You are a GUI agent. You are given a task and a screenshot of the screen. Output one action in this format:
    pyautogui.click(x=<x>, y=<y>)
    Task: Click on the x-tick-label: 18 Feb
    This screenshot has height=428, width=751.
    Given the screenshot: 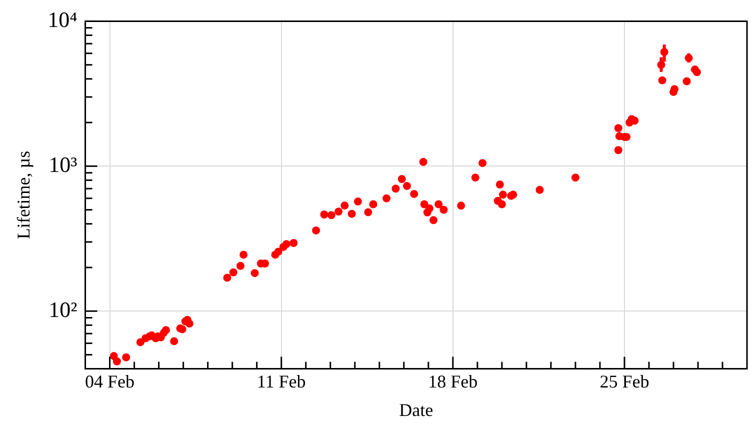 What is the action you would take?
    pyautogui.click(x=453, y=381)
    